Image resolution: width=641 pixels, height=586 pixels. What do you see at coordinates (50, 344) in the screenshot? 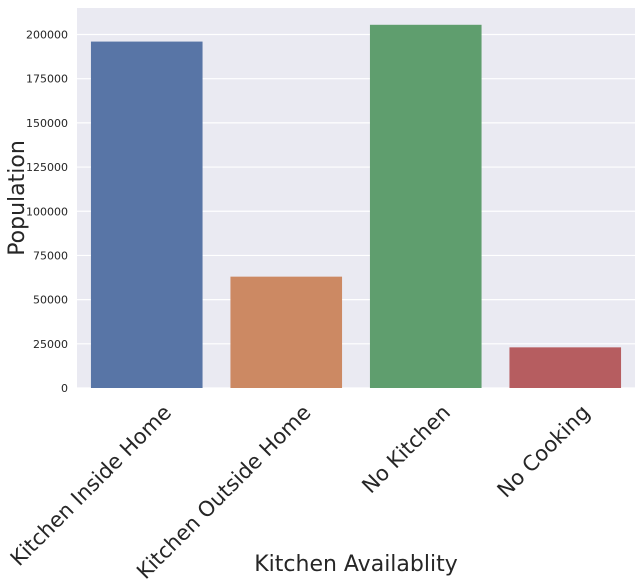
I see `y-tick-label: 25000` at bounding box center [50, 344].